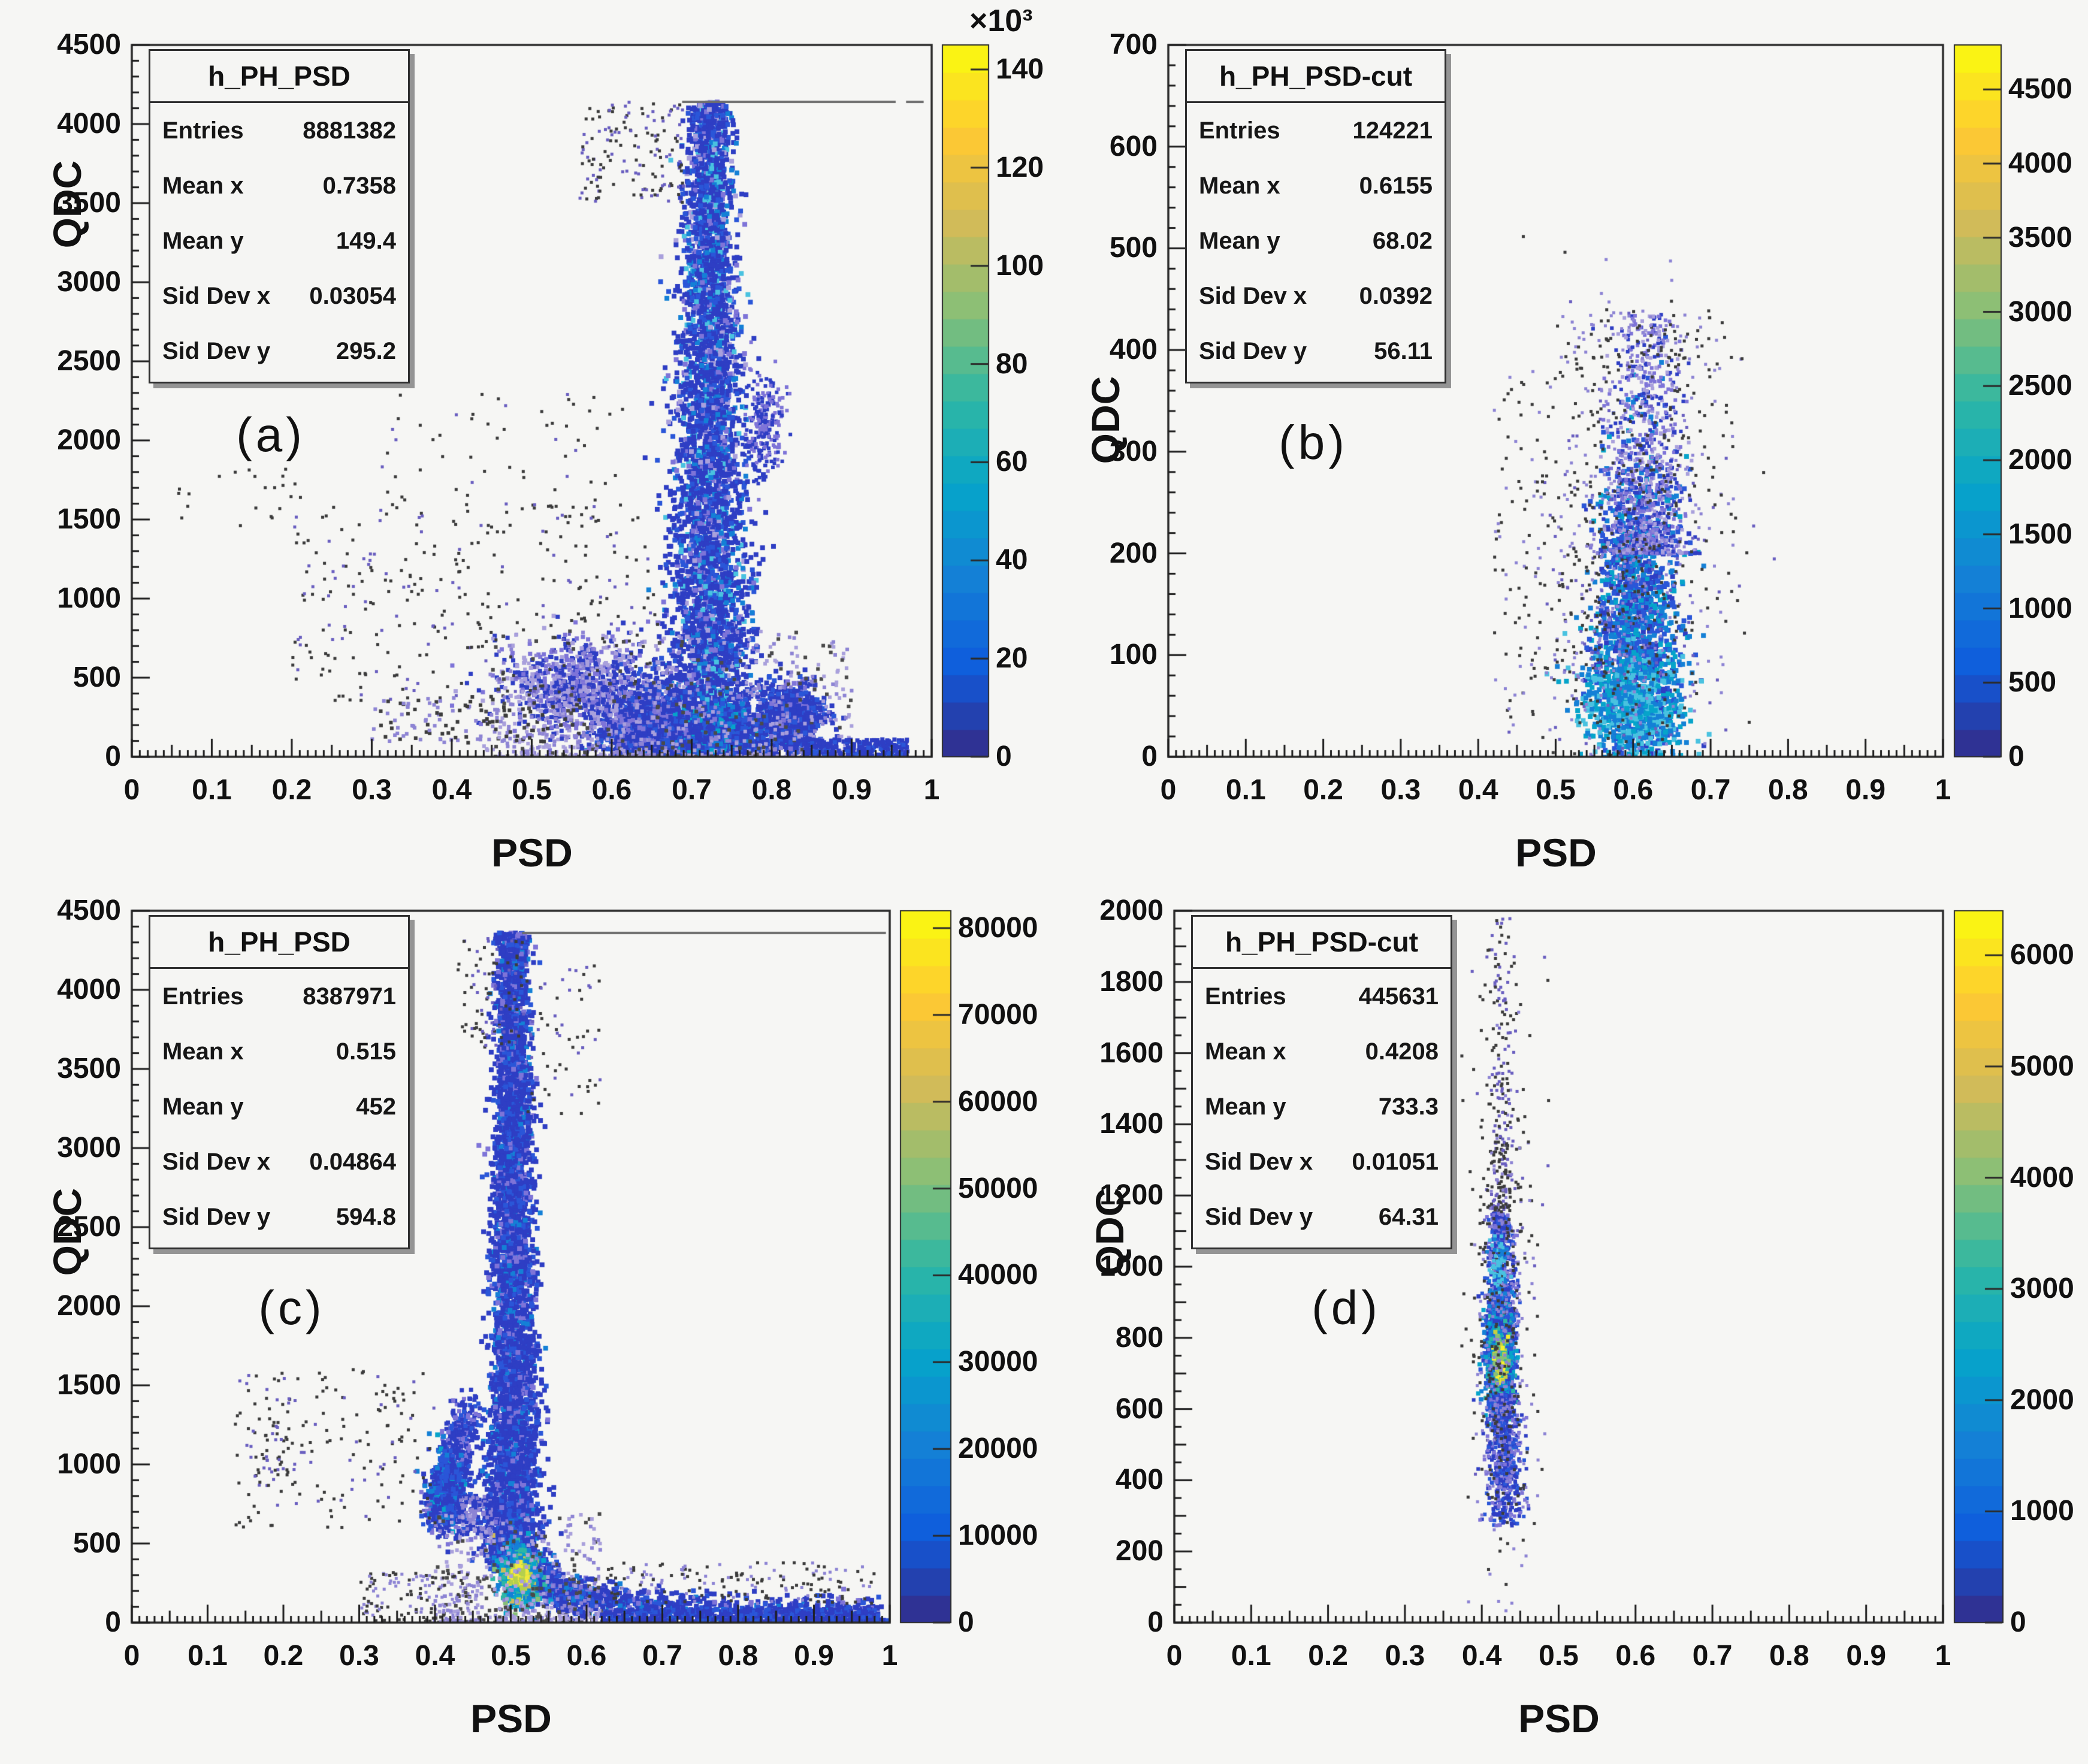 This screenshot has height=1764, width=2088. What do you see at coordinates (1012, 658) in the screenshot?
I see `colorbar-tick-label: 20` at bounding box center [1012, 658].